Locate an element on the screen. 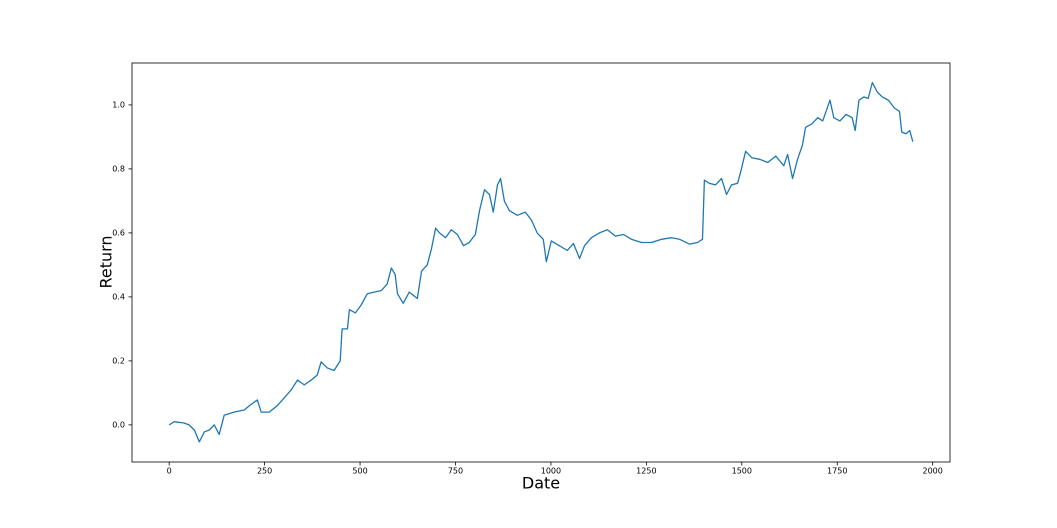  x-tick-label: 1000 is located at coordinates (551, 471).